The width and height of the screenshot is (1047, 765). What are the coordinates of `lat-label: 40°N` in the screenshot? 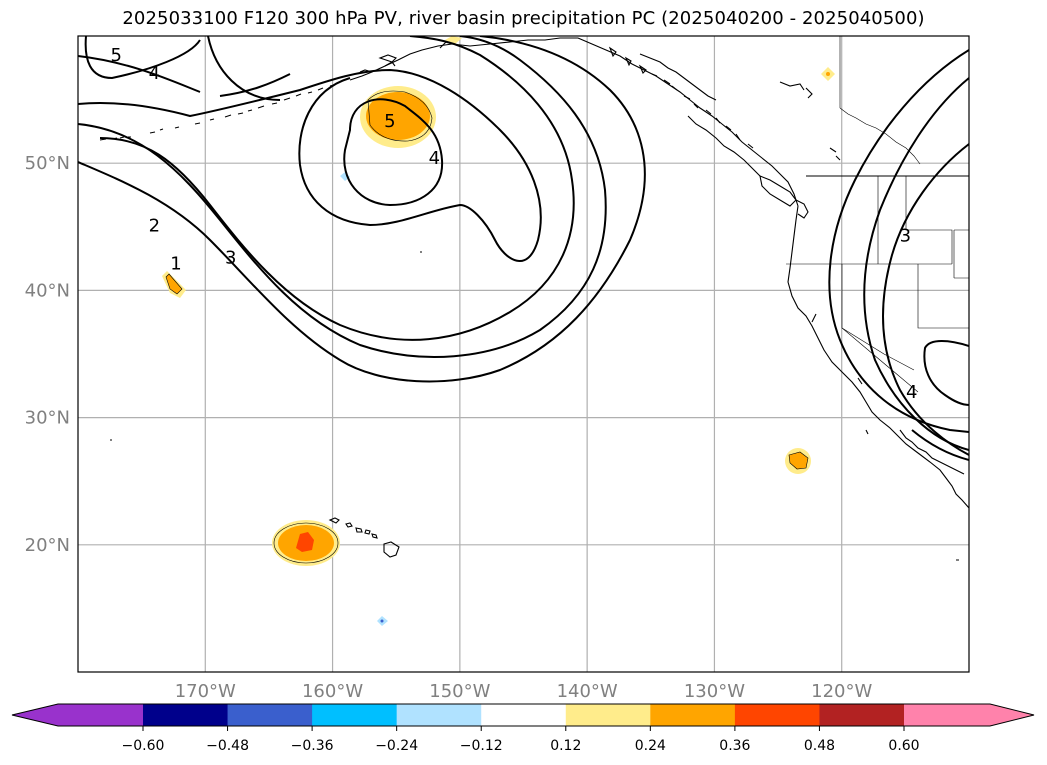 It's located at (47, 290).